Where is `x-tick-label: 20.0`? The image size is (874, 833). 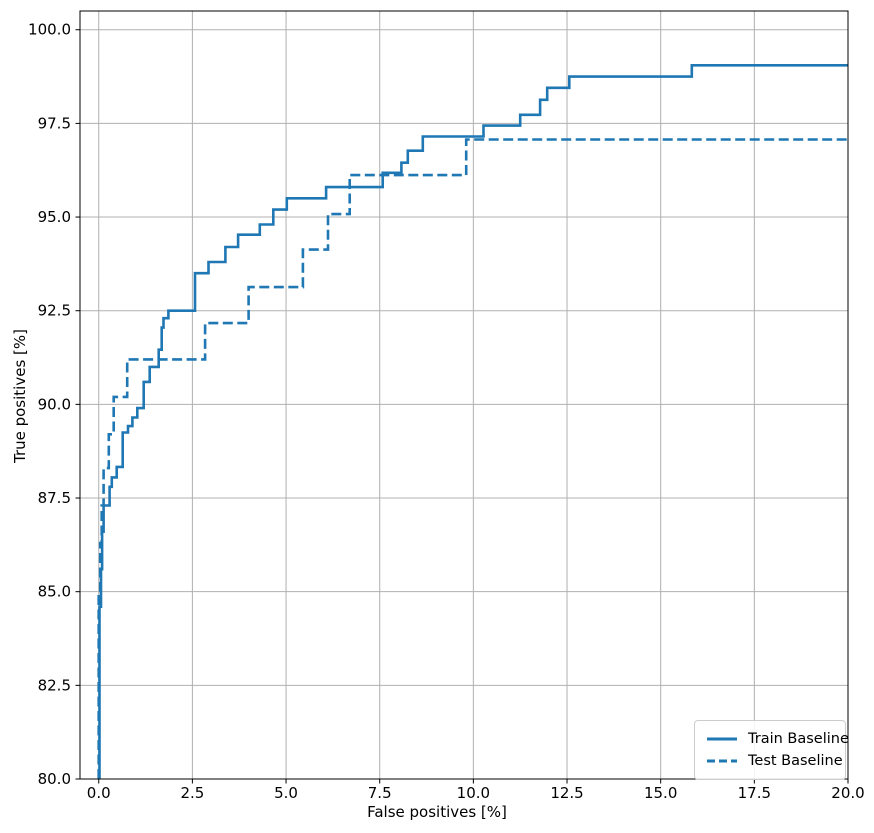 x-tick-label: 20.0 is located at coordinates (847, 793).